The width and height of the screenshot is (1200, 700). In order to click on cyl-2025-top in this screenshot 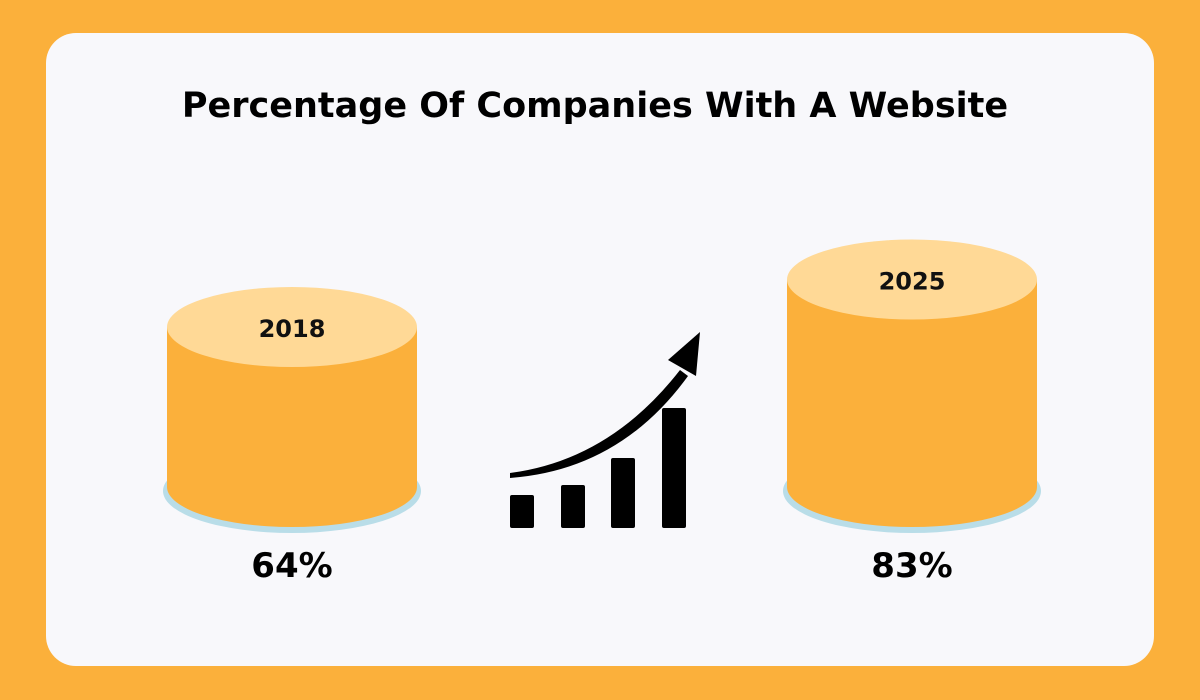, I will do `click(912, 279)`.